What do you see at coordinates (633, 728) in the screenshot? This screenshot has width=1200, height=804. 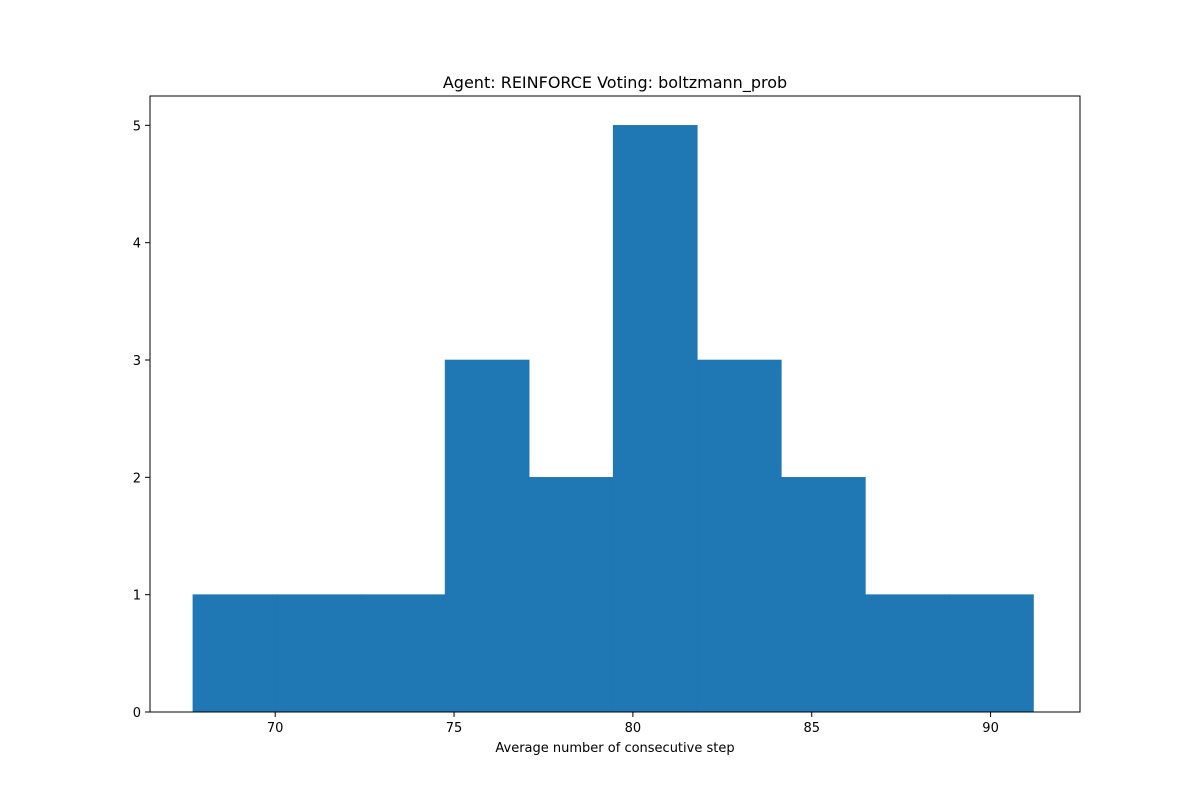 I see `x-tick-label: 80` at bounding box center [633, 728].